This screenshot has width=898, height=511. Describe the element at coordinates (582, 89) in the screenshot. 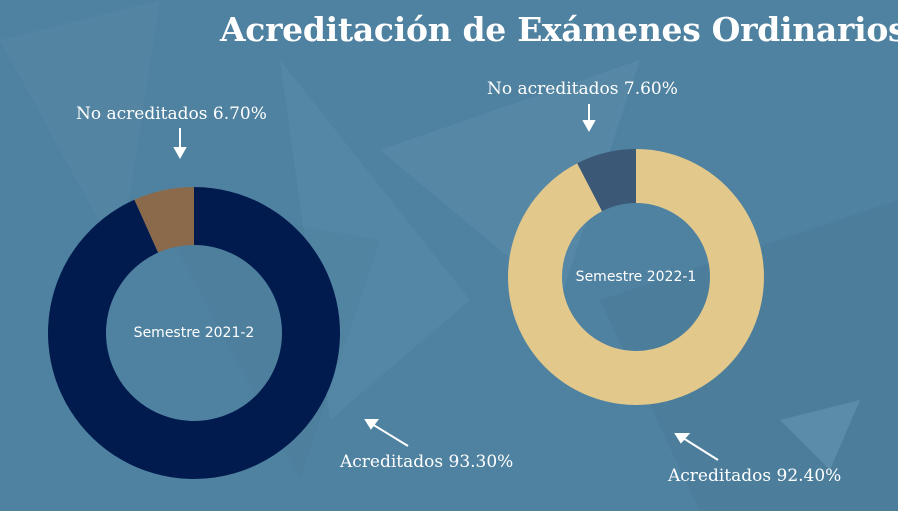

I see `label-no-acreditados-2022-1: No acreditados 7.60%` at that location.